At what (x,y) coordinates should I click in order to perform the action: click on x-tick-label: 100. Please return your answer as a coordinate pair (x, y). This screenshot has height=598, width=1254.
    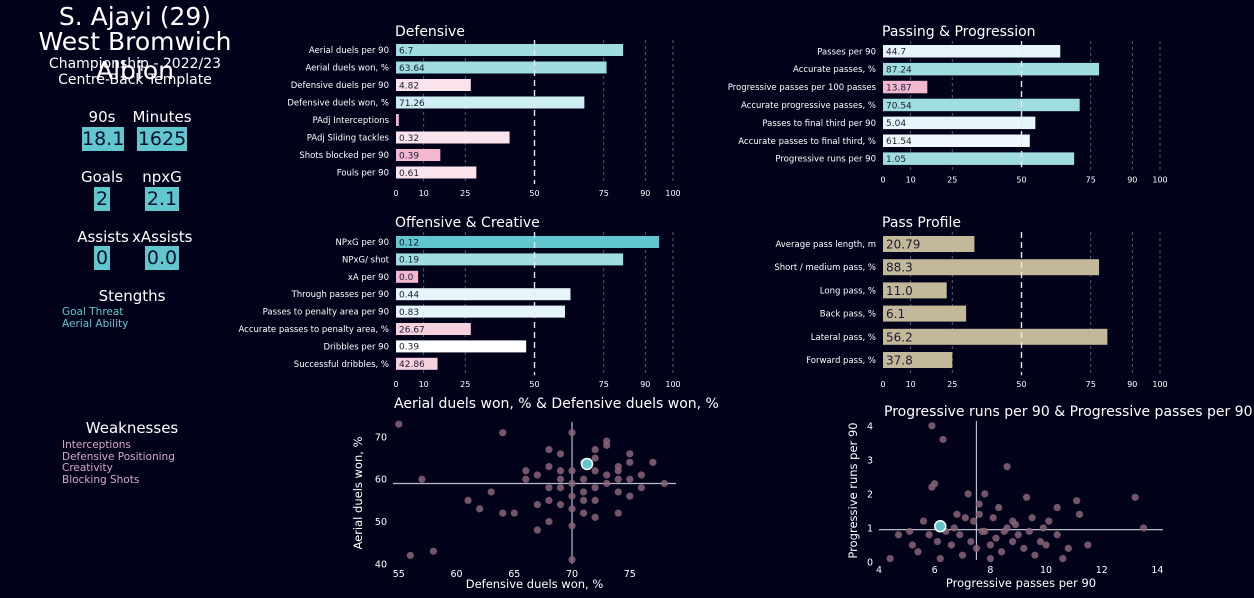
    Looking at the image, I should click on (672, 384).